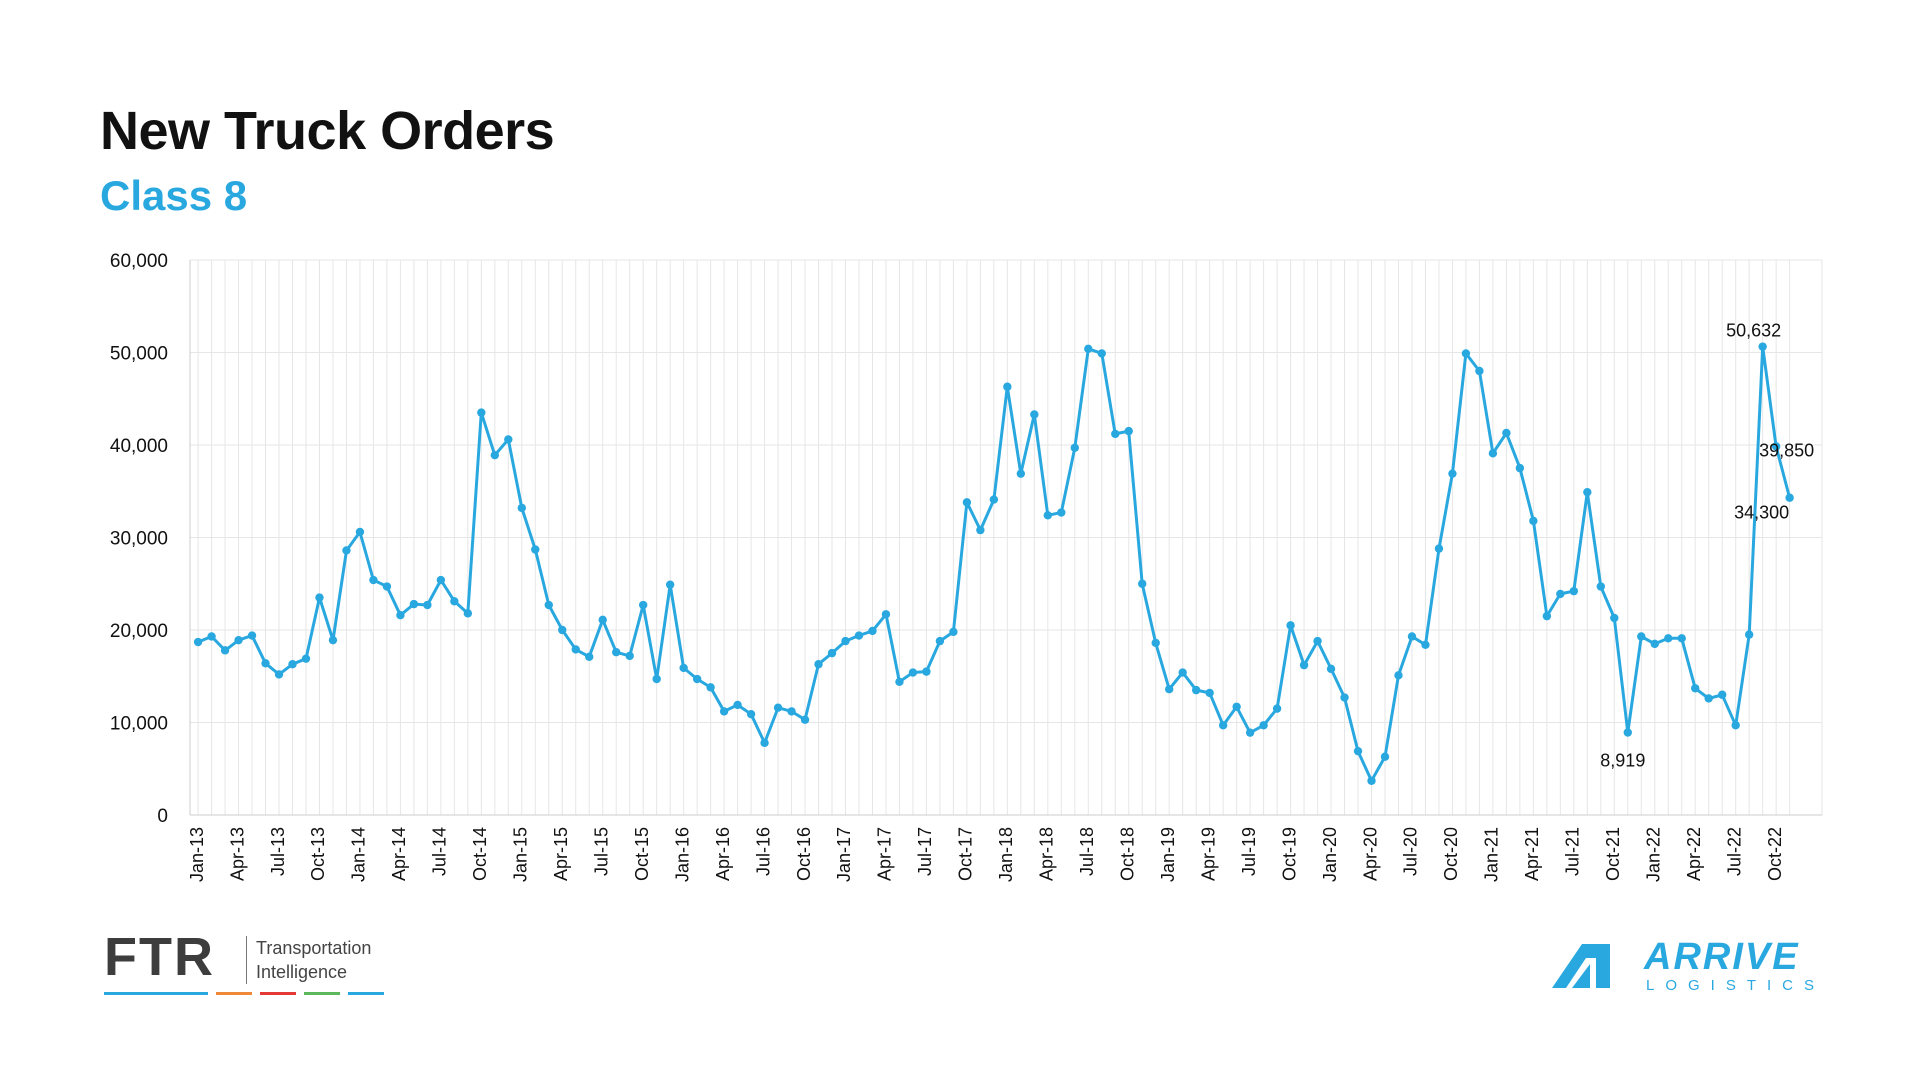 This screenshot has height=1080, width=1920. What do you see at coordinates (254, 965) in the screenshot?
I see `ftr-logo: FTR Transportation Intelligence` at bounding box center [254, 965].